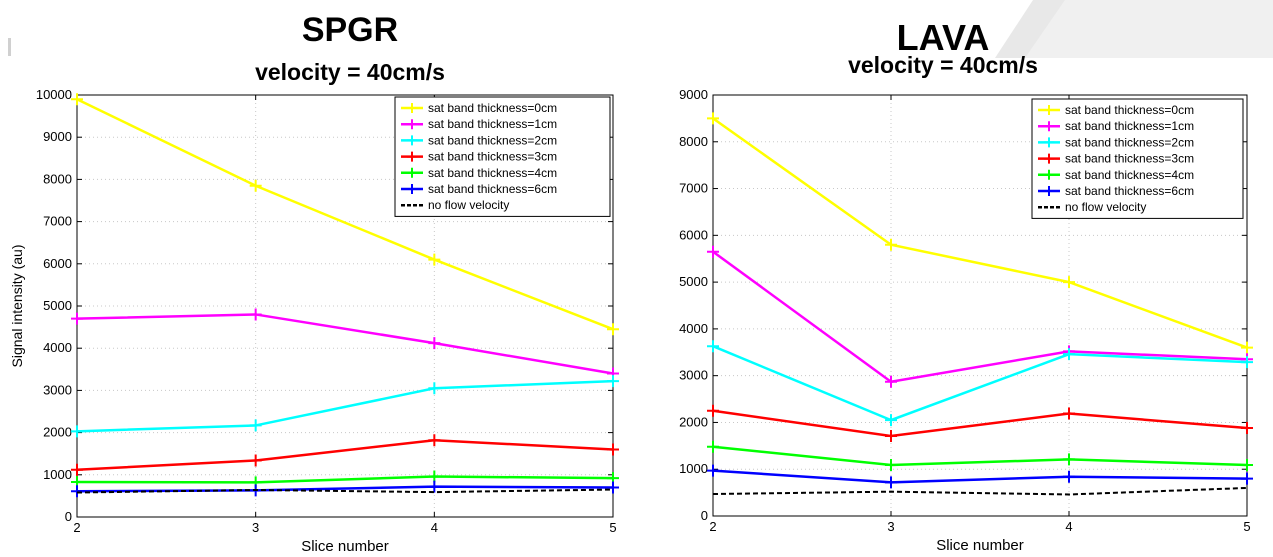 This screenshot has height=557, width=1273. Describe the element at coordinates (57, 432) in the screenshot. I see `spgr-y-tick-label: 2000` at that location.